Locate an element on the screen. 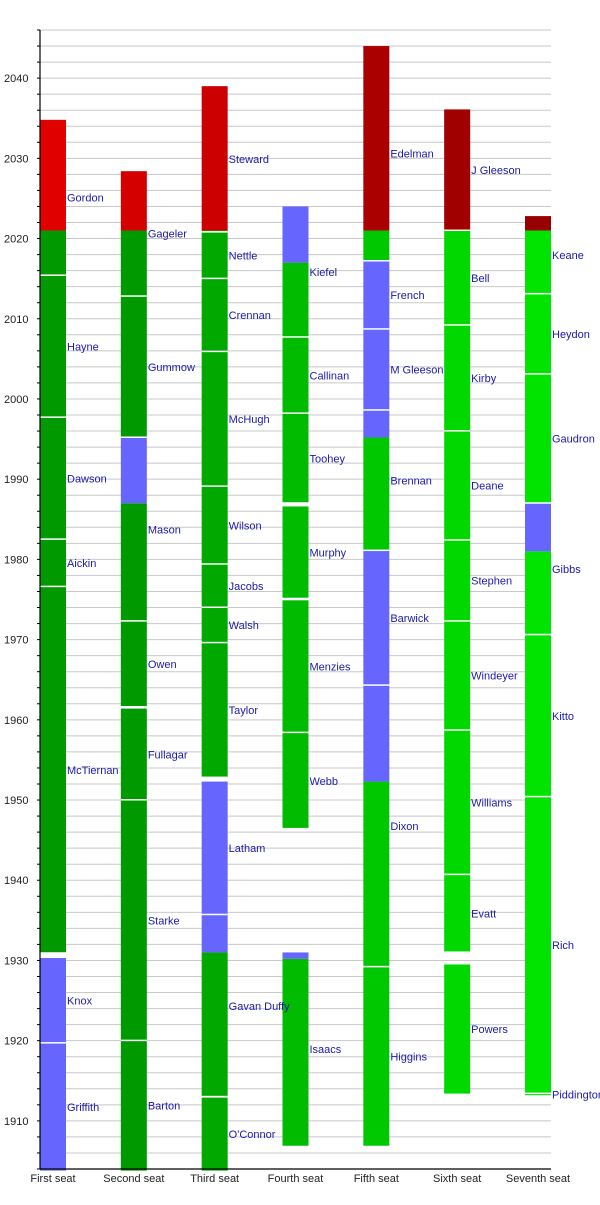 This screenshot has height=1205, width=600. justice-label: Stephen is located at coordinates (491, 582).